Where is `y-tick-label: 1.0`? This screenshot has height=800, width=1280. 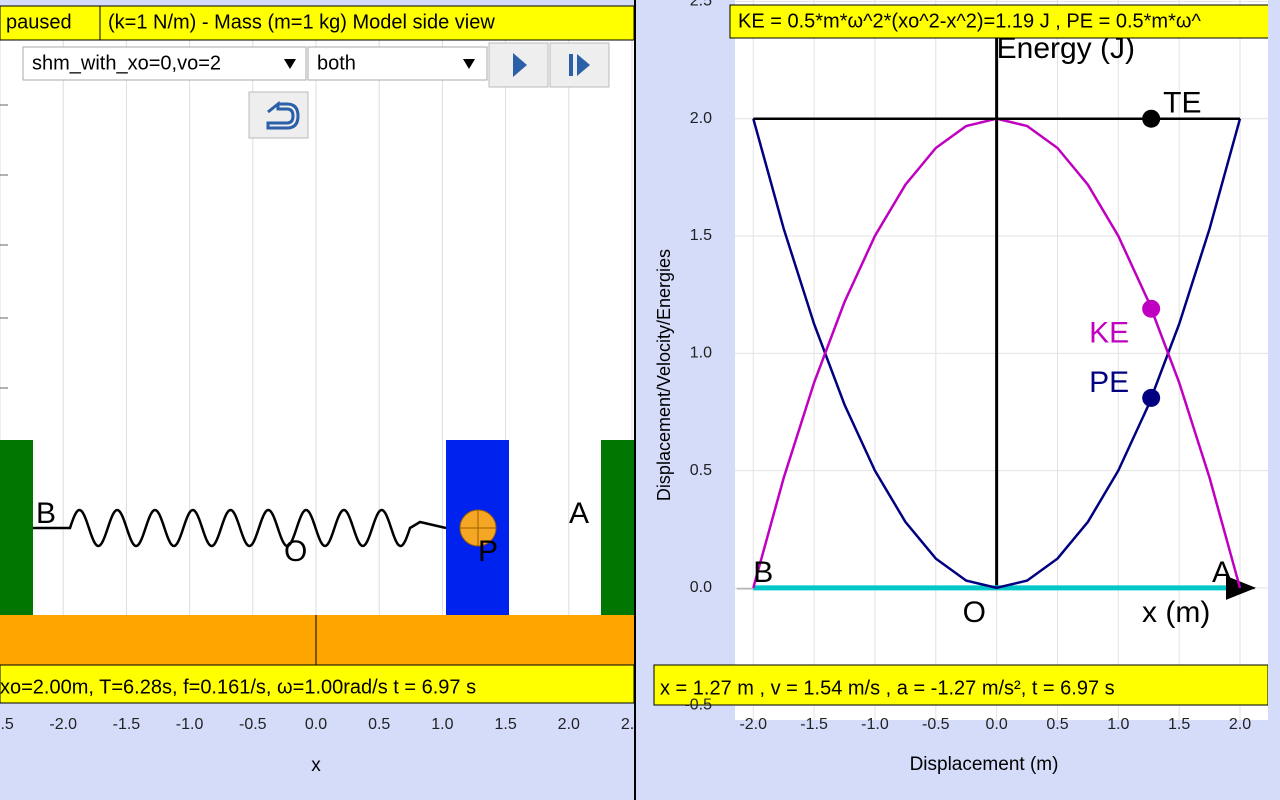 y-tick-label: 1.0 is located at coordinates (701, 353).